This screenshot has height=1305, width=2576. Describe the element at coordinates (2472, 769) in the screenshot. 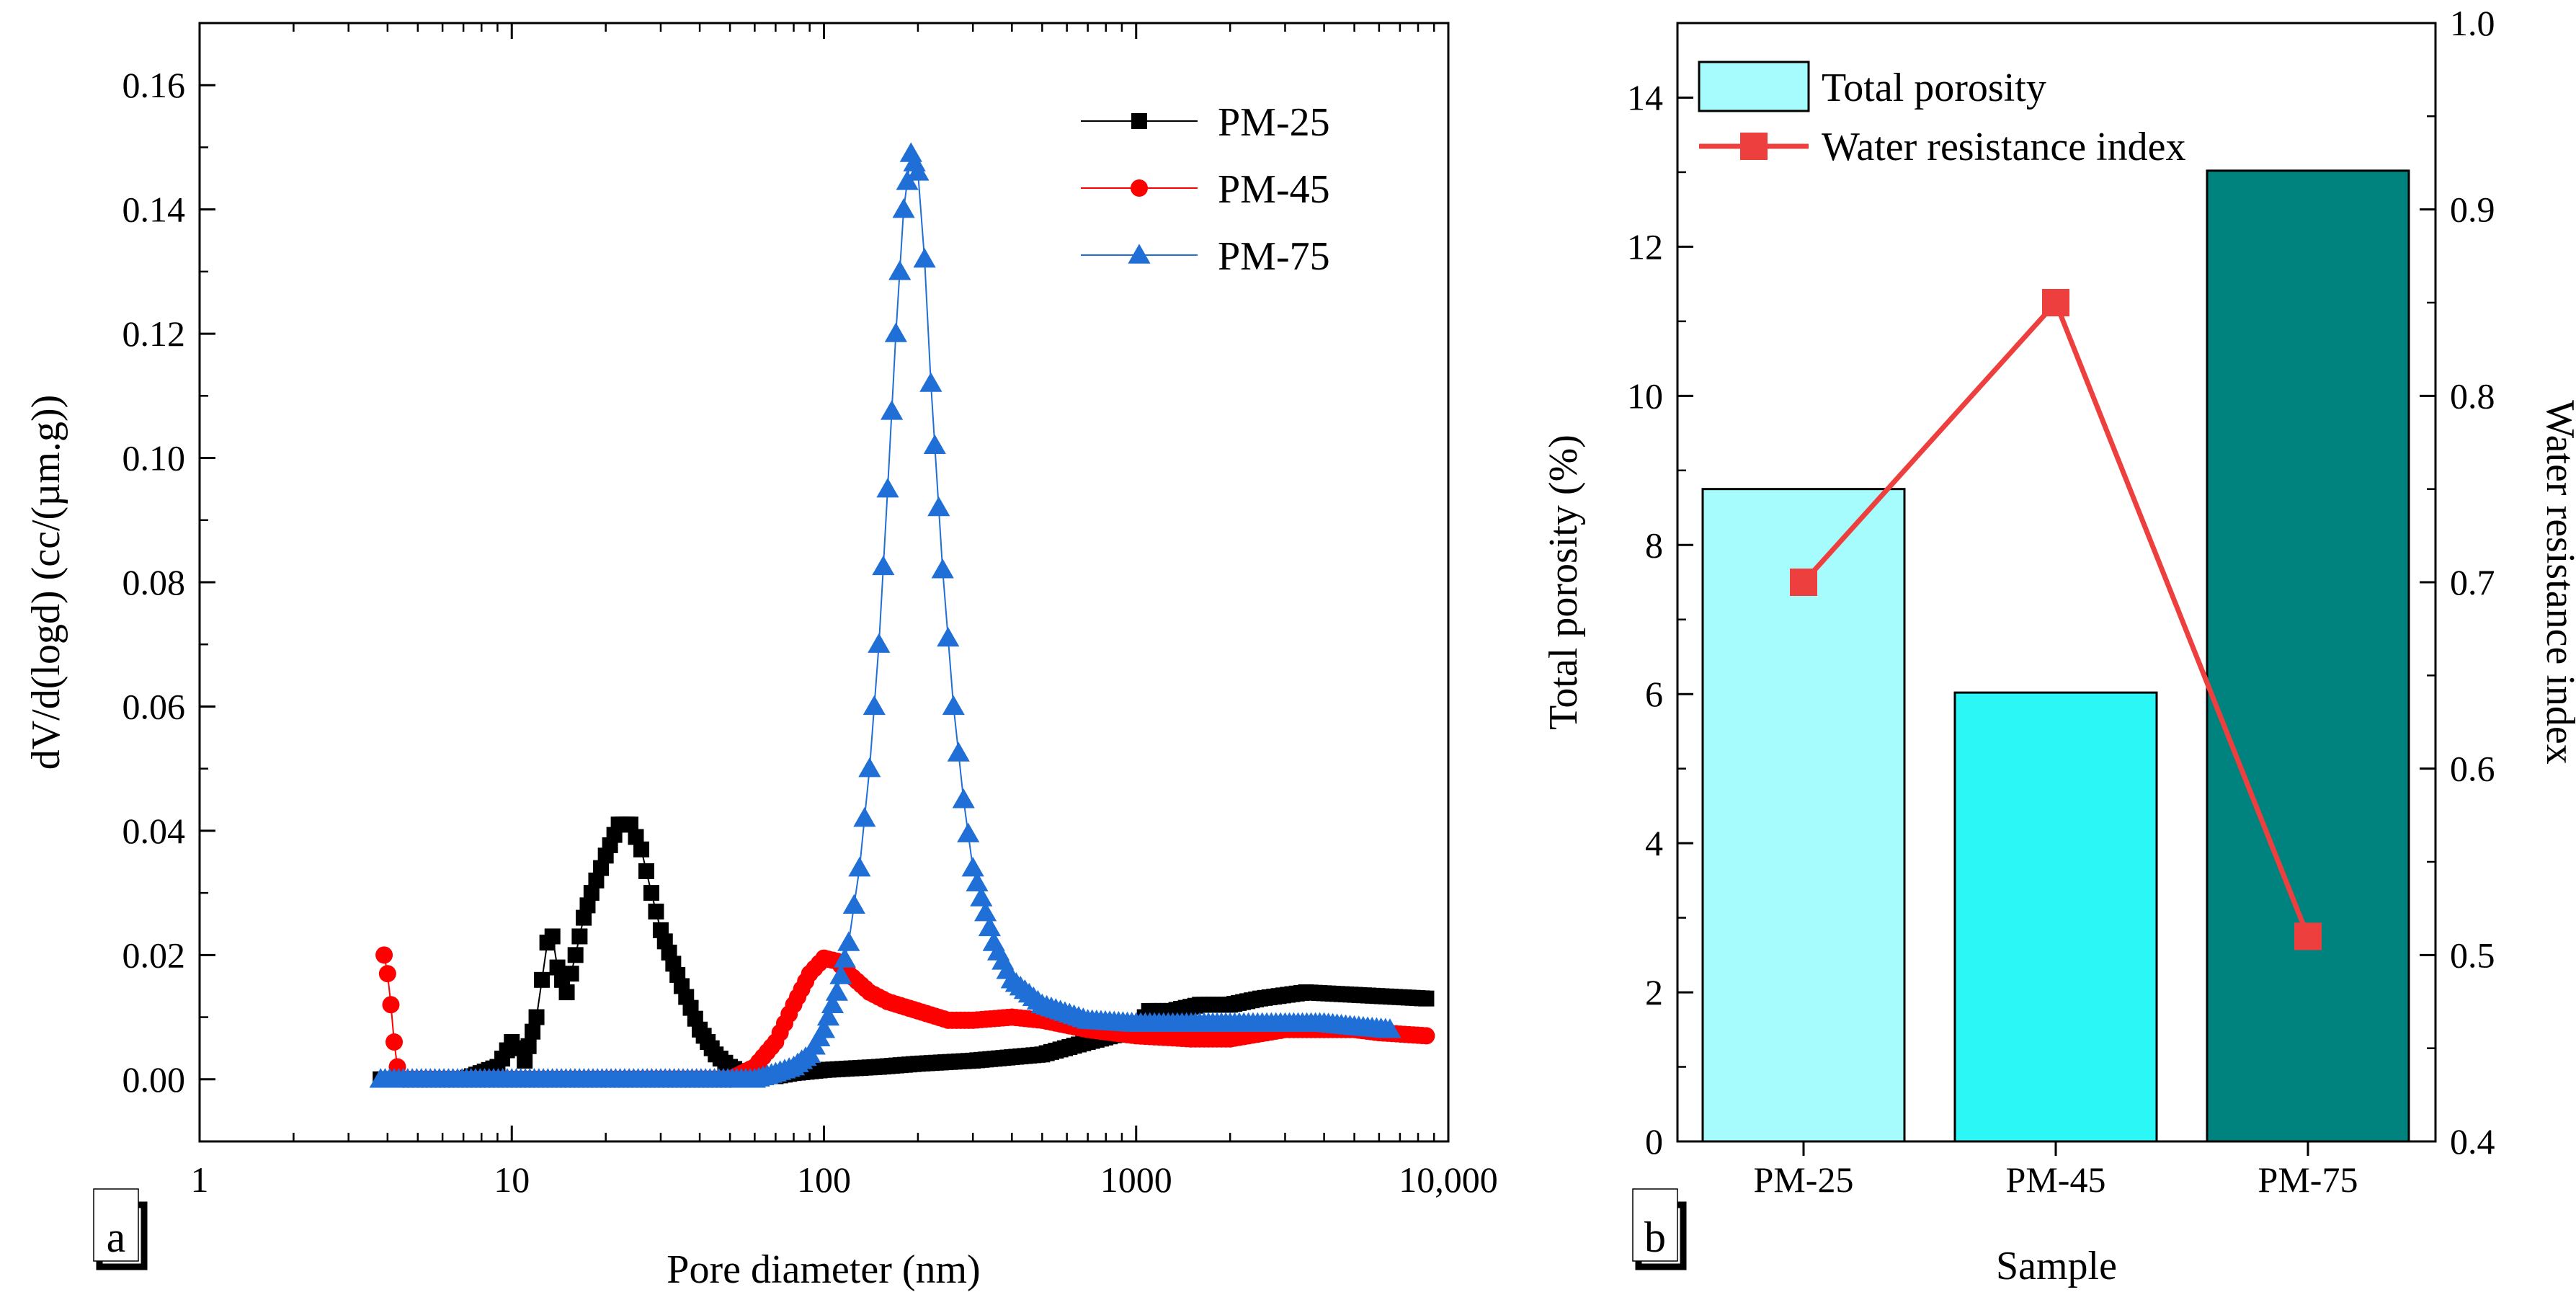

I see `chart-b-y2tick-label: 0.6` at that location.